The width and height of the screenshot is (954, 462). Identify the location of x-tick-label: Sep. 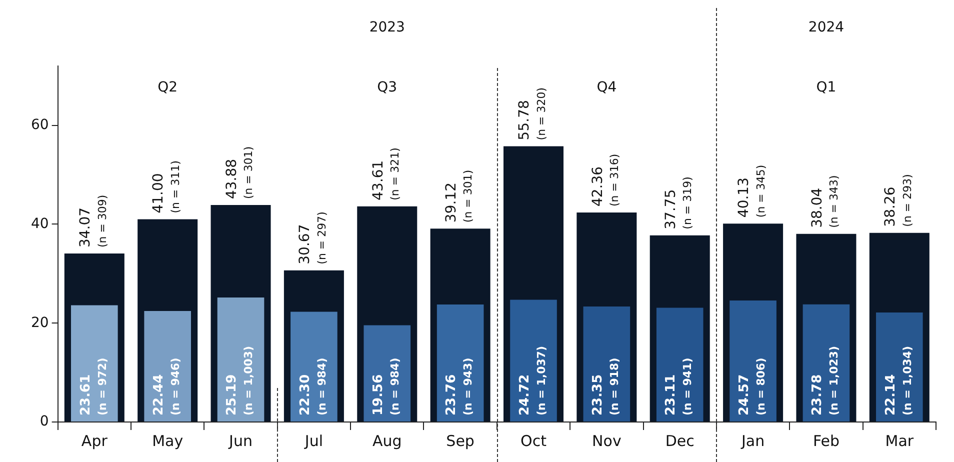
(460, 441).